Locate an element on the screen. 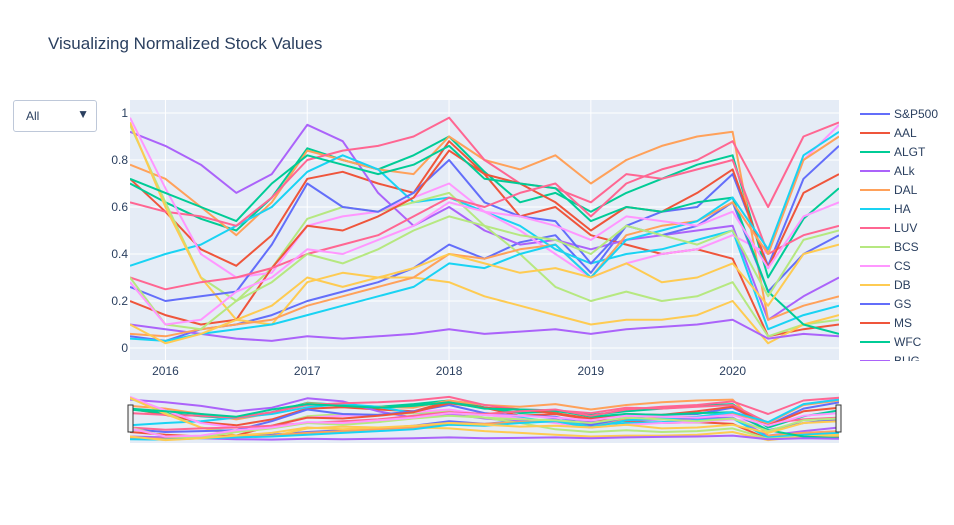 This screenshot has width=954, height=525. legend-item: LUV is located at coordinates (888, 228).